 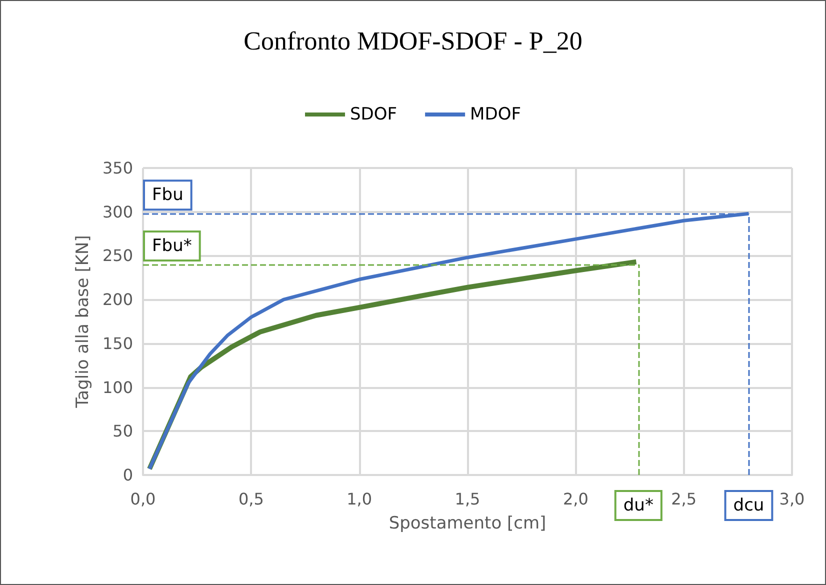 I want to click on x-tick-label: 0,5, so click(x=251, y=499).